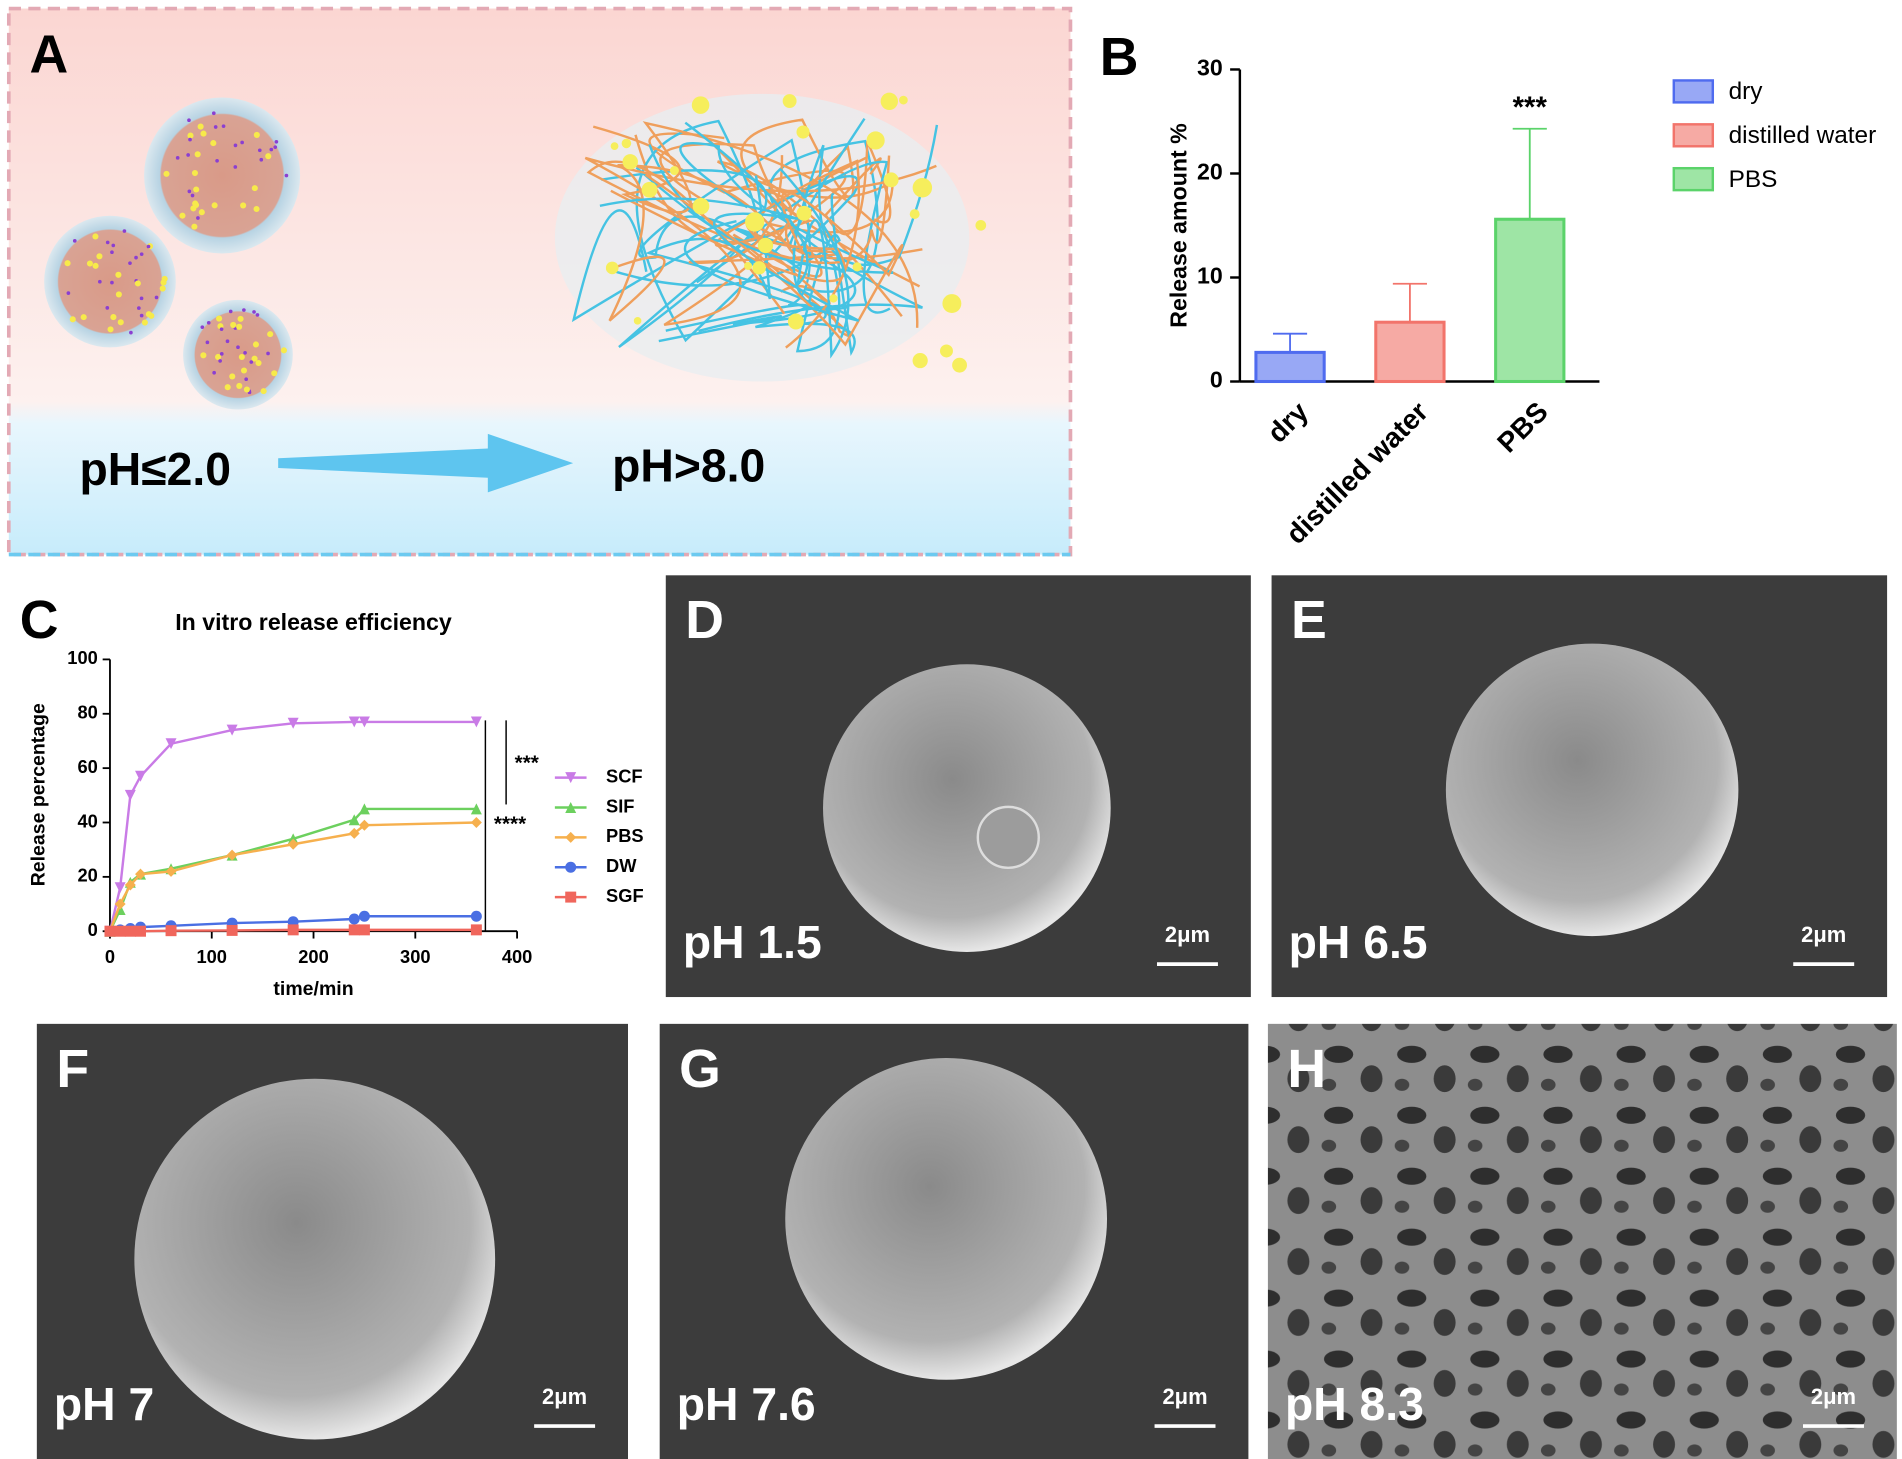 This screenshot has width=1902, height=1459. I want to click on x-tick-label: 100, so click(212, 956).